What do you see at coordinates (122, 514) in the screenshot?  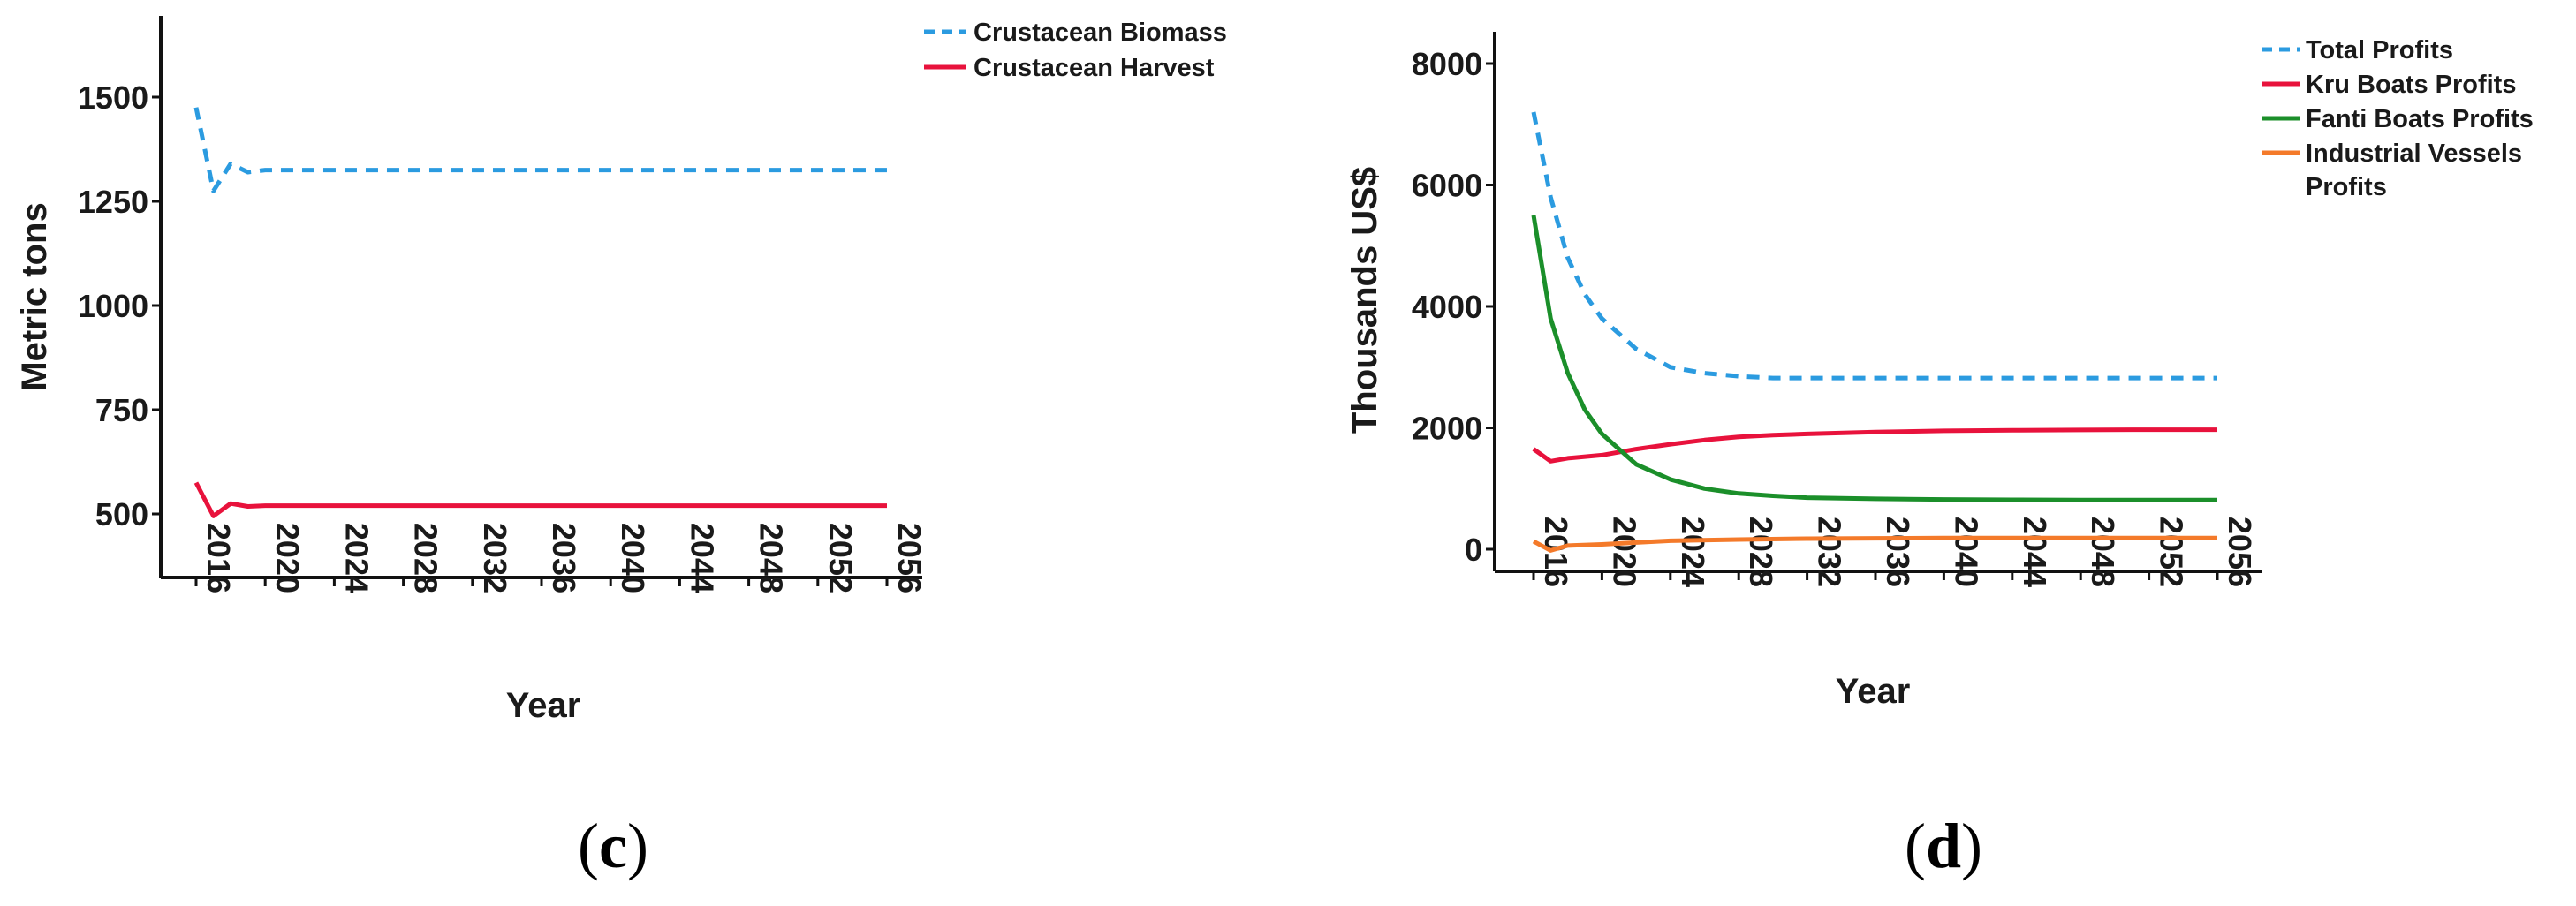 I see `y-tick-label: 500` at bounding box center [122, 514].